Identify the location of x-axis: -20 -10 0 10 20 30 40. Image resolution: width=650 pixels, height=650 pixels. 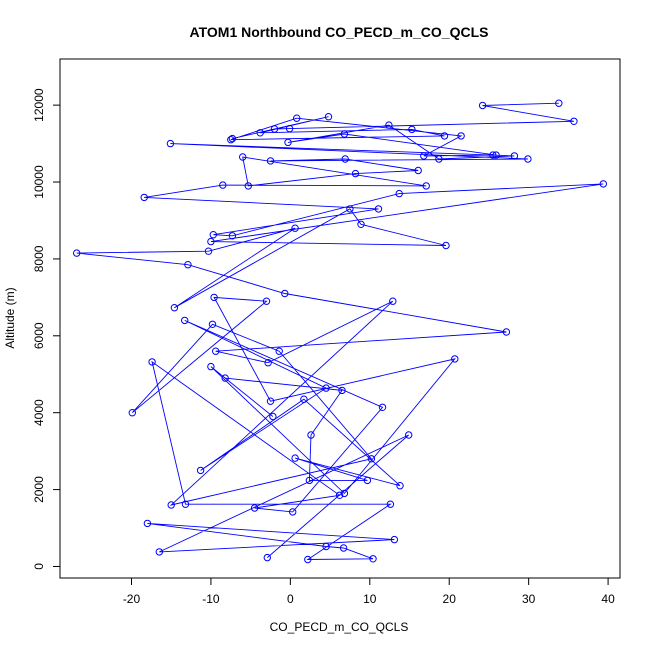
(369, 591).